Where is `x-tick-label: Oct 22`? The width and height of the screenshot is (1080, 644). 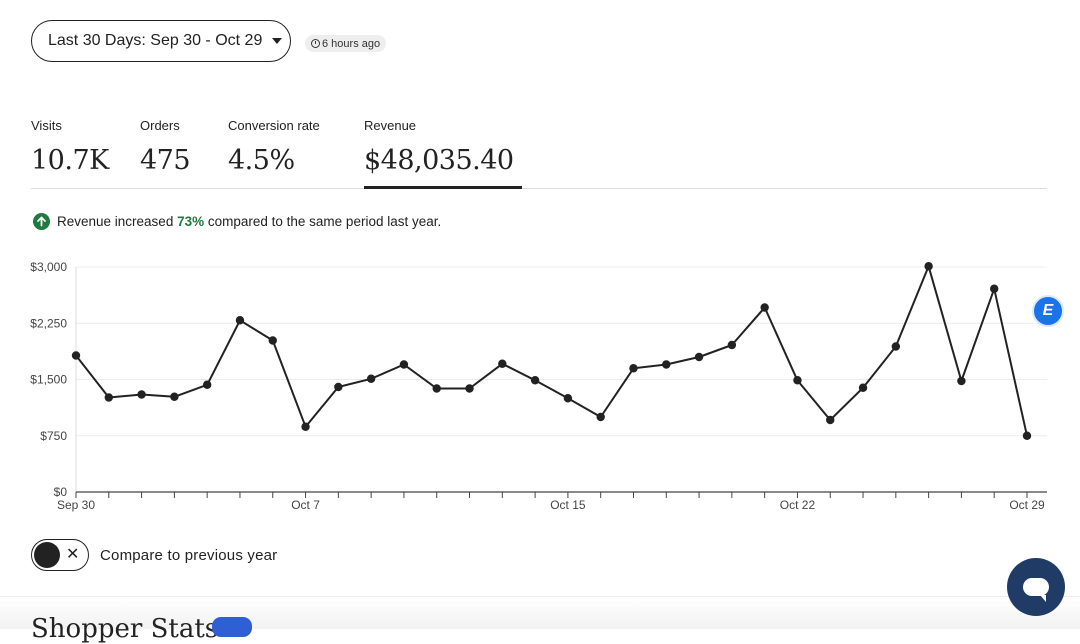 x-tick-label: Oct 22 is located at coordinates (798, 505).